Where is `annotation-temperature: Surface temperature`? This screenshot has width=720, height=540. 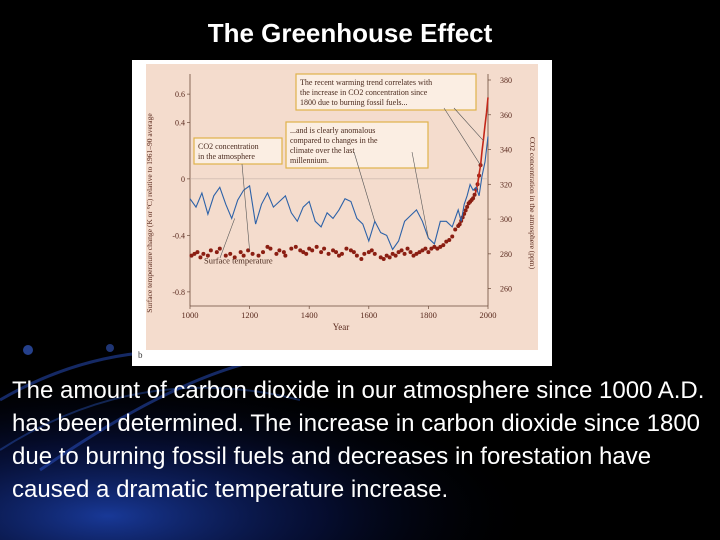 annotation-temperature: Surface temperature is located at coordinates (238, 261).